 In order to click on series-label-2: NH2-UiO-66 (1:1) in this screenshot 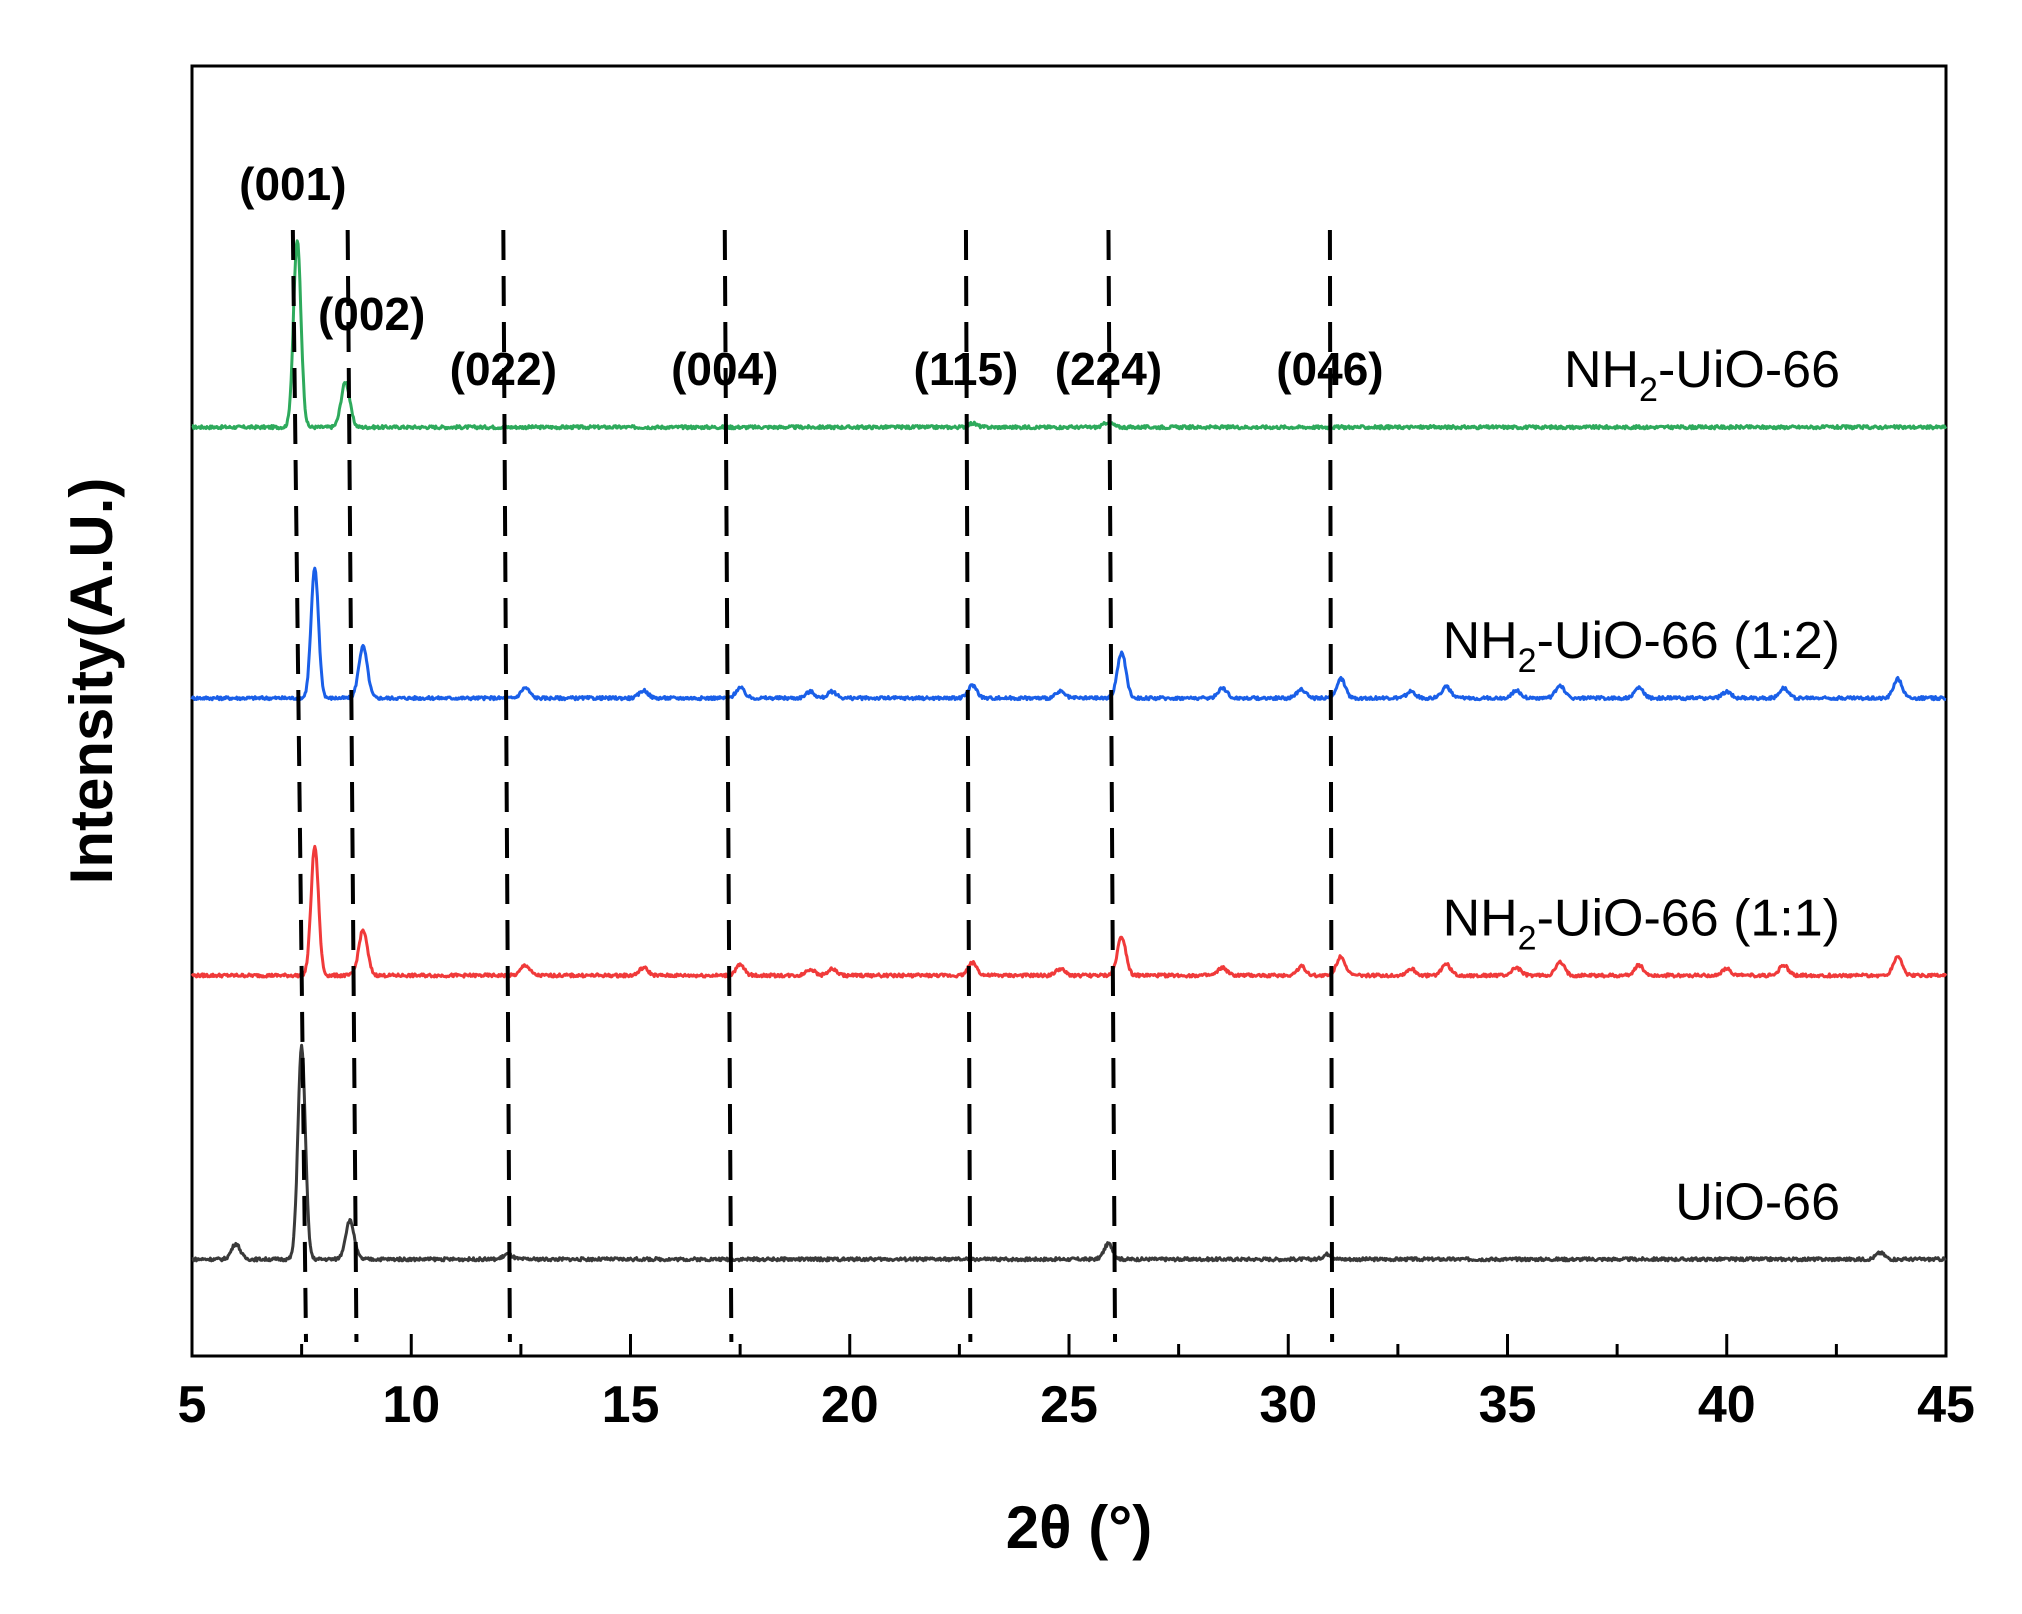, I will do `click(1641, 923)`.